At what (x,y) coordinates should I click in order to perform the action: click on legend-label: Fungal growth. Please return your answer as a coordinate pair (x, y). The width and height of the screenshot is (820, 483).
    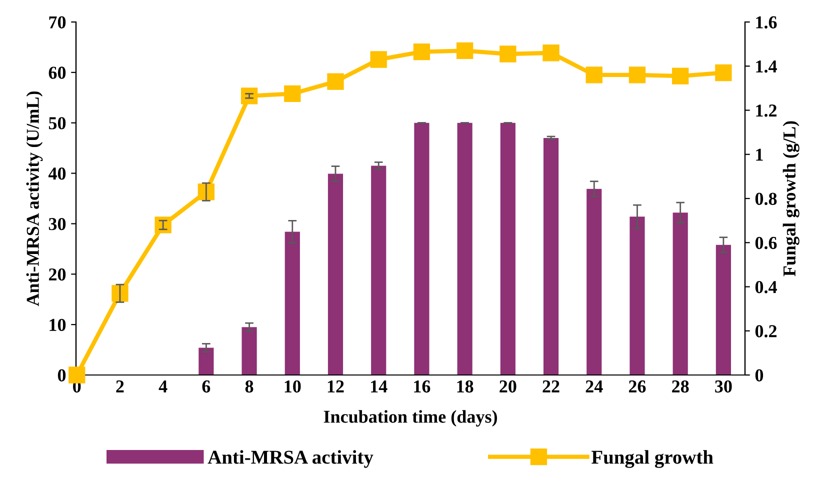
    Looking at the image, I should click on (653, 459).